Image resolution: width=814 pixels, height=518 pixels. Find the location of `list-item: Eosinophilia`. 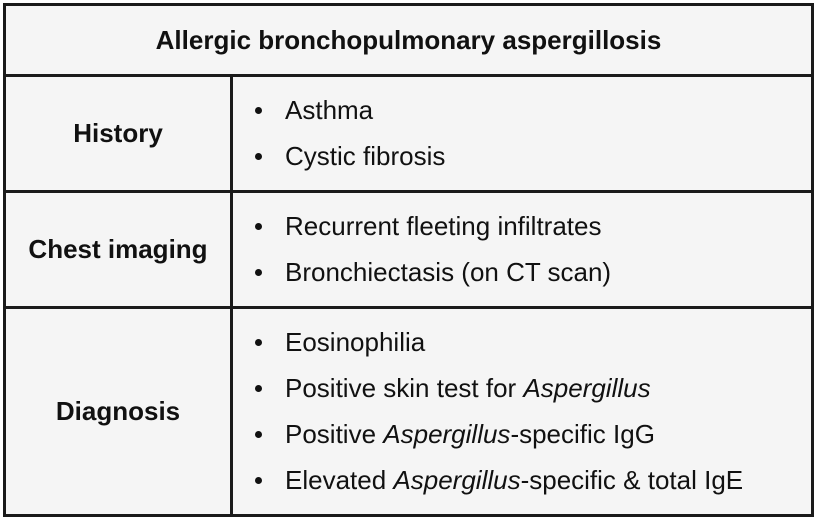

list-item: Eosinophilia is located at coordinates (533, 343).